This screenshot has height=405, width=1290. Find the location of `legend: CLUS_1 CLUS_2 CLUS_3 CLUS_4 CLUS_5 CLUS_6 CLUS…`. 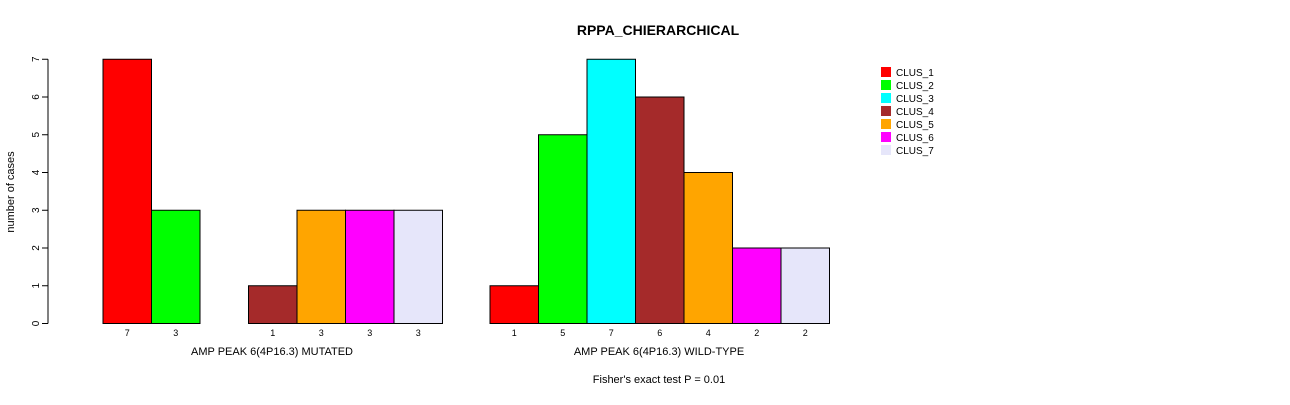

legend: CLUS_1 CLUS_2 CLUS_3 CLUS_4 CLUS_5 CLUS_6 CLUS… is located at coordinates (907, 112).